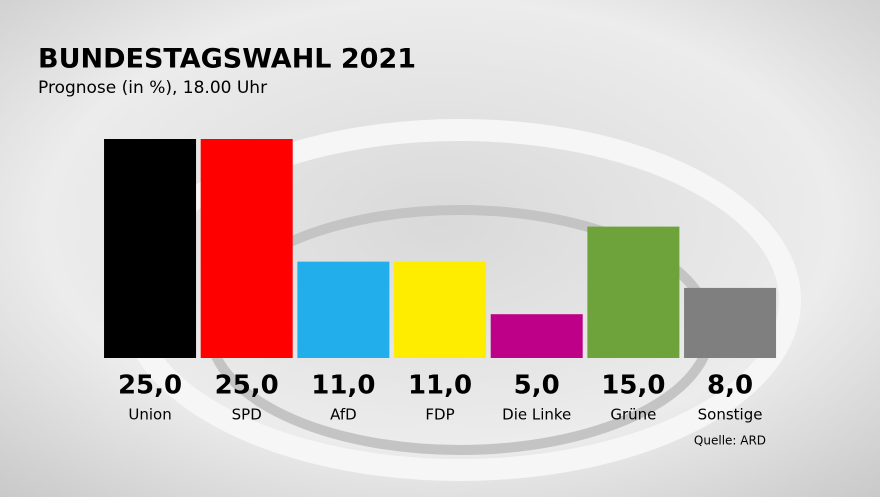  Describe the element at coordinates (439, 415) in the screenshot. I see `x-tick-label: FDP` at that location.